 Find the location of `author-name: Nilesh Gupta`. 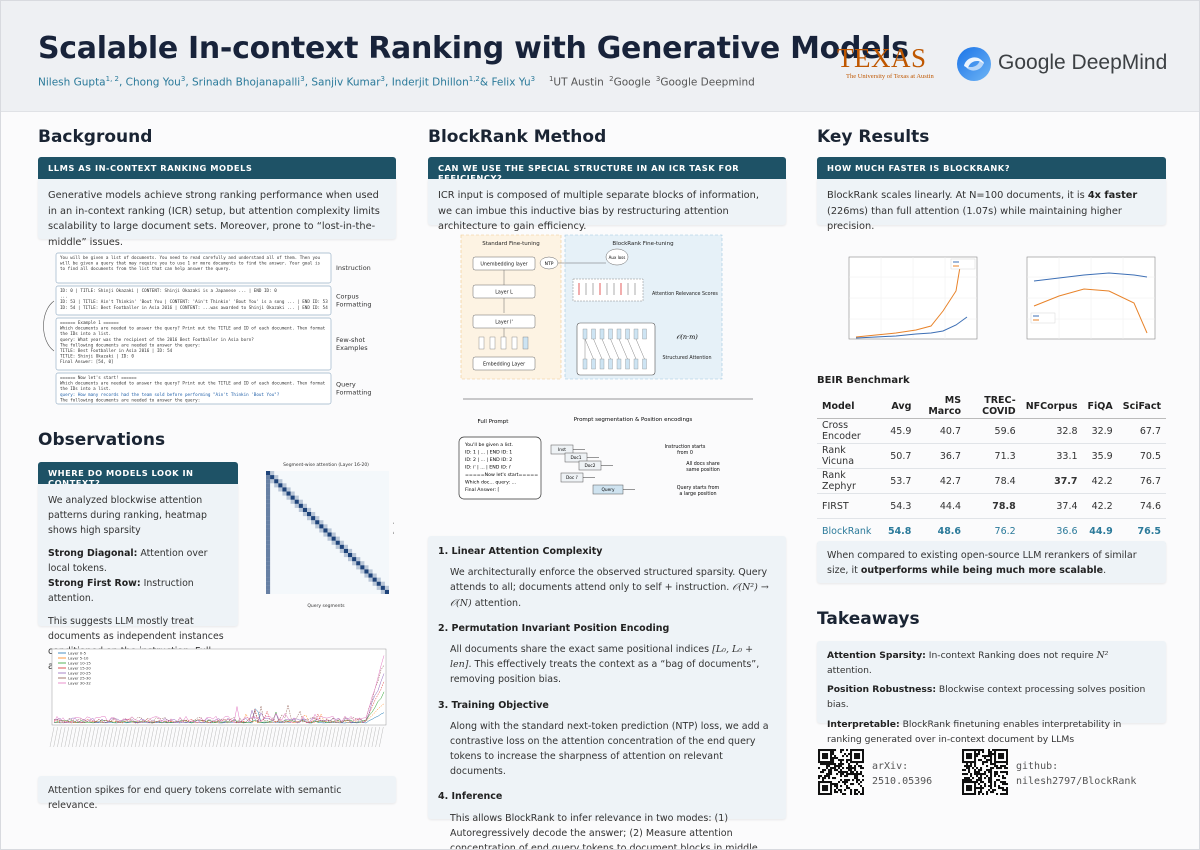

author-name: Nilesh Gupta is located at coordinates (72, 82).